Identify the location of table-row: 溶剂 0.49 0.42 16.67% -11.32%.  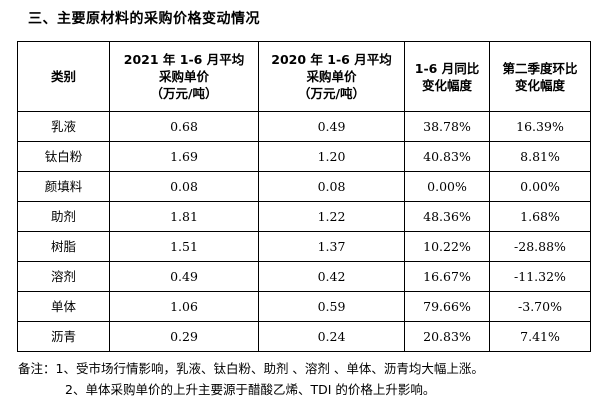
(304, 276).